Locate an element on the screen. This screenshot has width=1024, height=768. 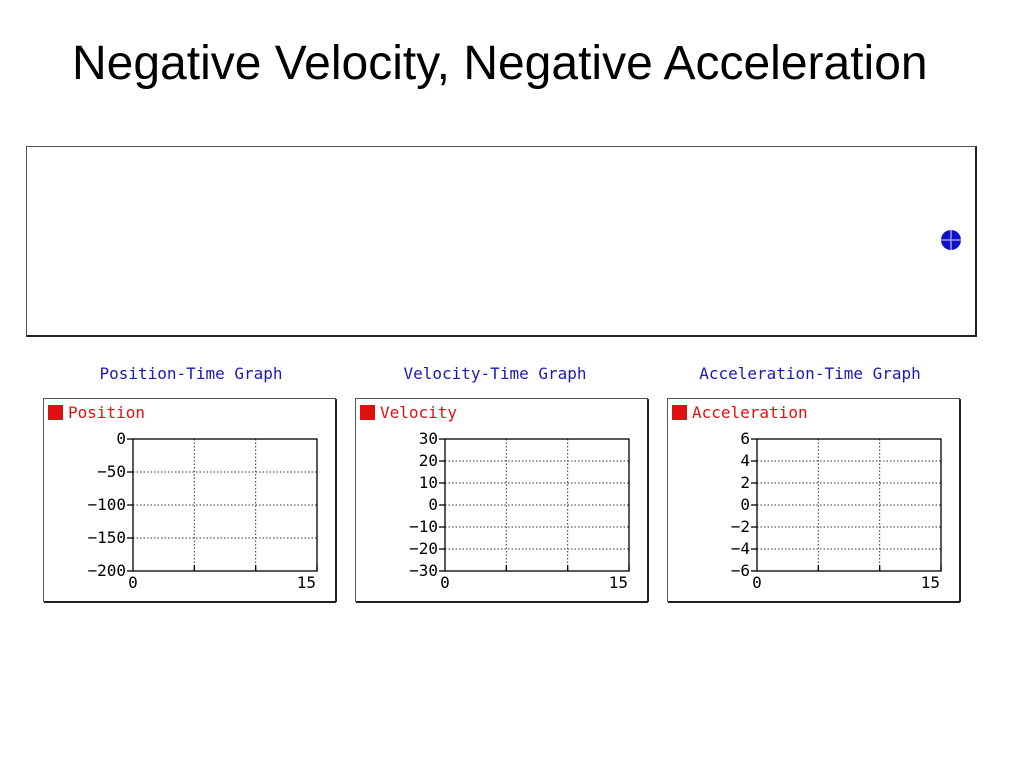
y-tick-label: −200 is located at coordinates (106, 570).